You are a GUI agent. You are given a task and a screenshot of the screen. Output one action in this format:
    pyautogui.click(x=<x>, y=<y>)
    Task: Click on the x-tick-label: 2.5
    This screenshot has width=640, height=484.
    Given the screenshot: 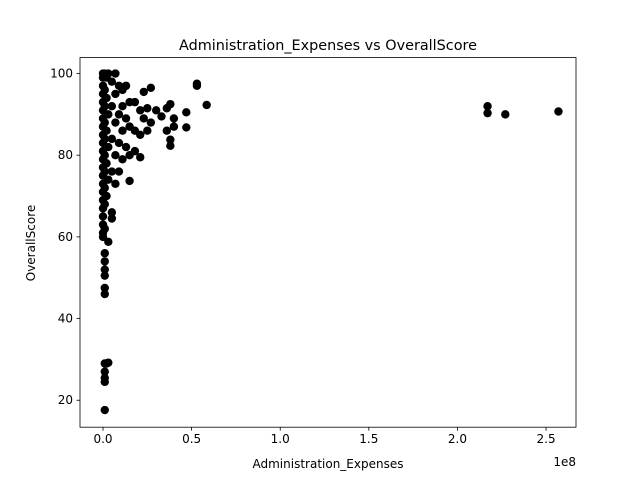 What is the action you would take?
    pyautogui.click(x=546, y=439)
    